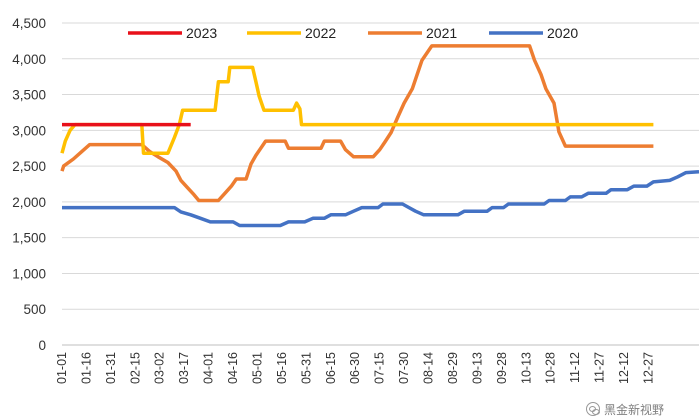 The width and height of the screenshot is (700, 420). I want to click on wechat-icon, so click(593, 409).